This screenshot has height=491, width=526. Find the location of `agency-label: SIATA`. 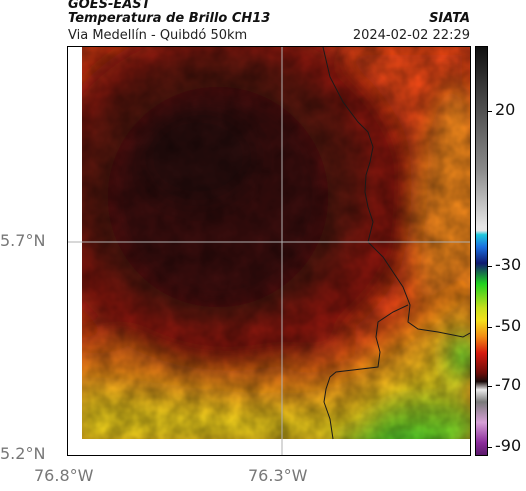

agency-label: SIATA is located at coordinates (449, 18).